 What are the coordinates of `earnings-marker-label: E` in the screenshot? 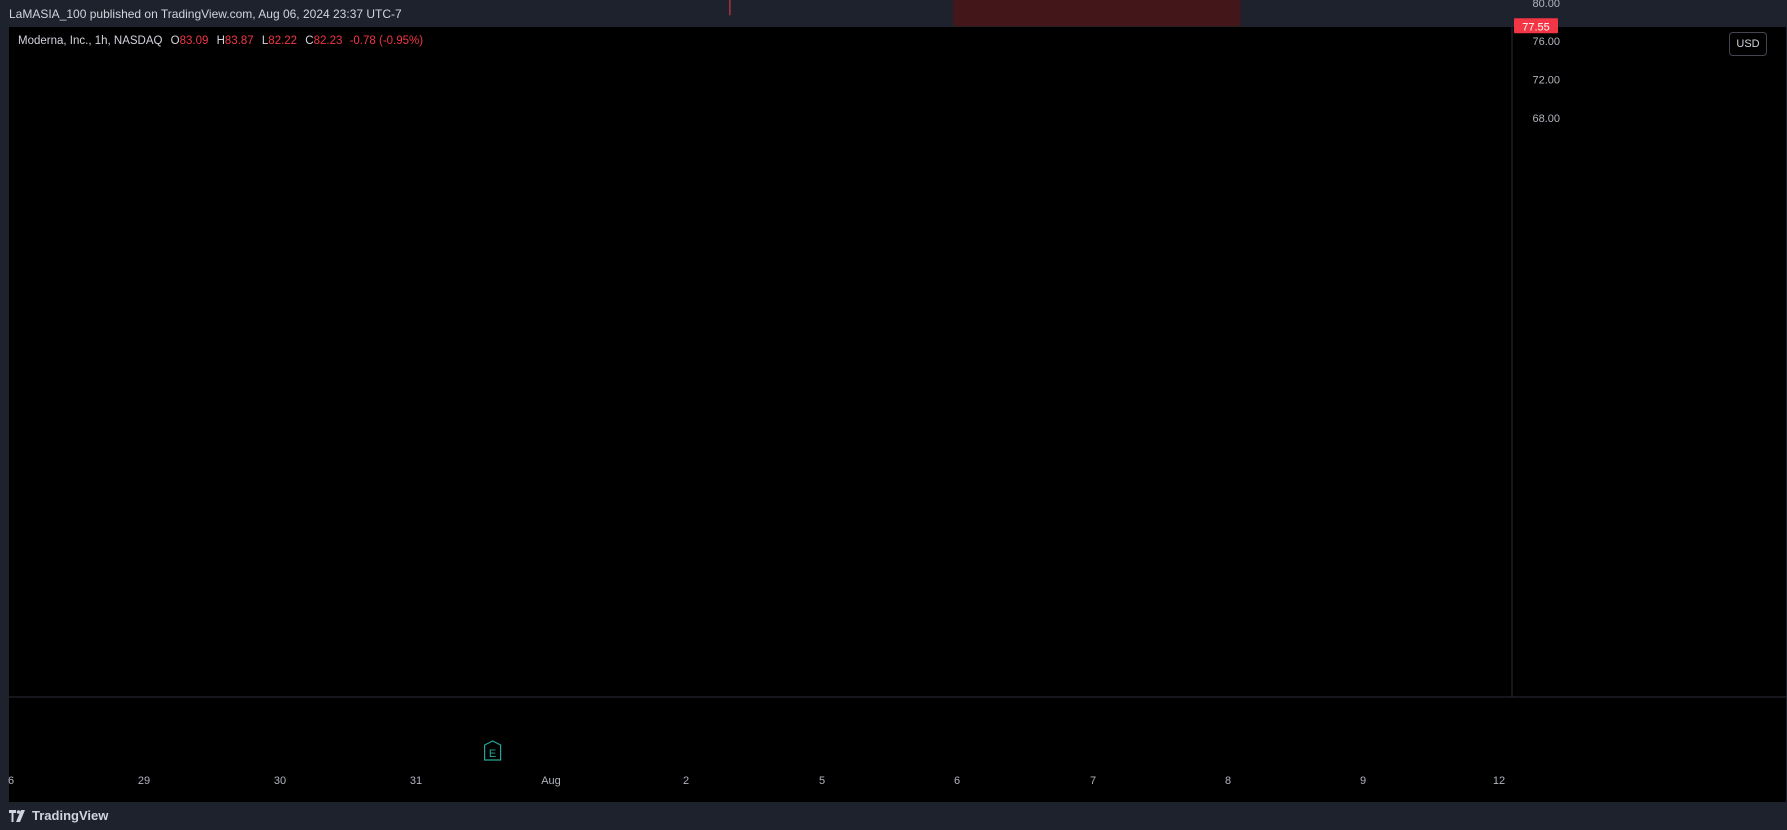 It's located at (492, 754).